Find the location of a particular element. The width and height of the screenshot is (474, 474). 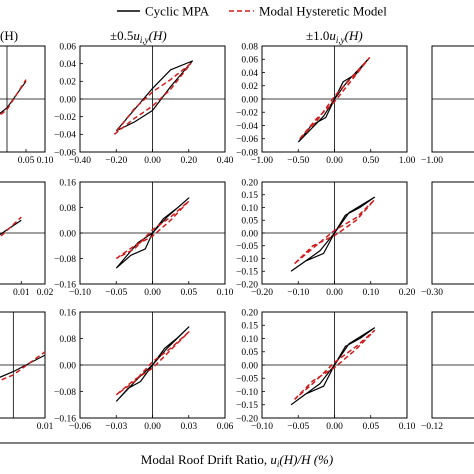

y-tick-label: −0.06 is located at coordinates (65, 153).